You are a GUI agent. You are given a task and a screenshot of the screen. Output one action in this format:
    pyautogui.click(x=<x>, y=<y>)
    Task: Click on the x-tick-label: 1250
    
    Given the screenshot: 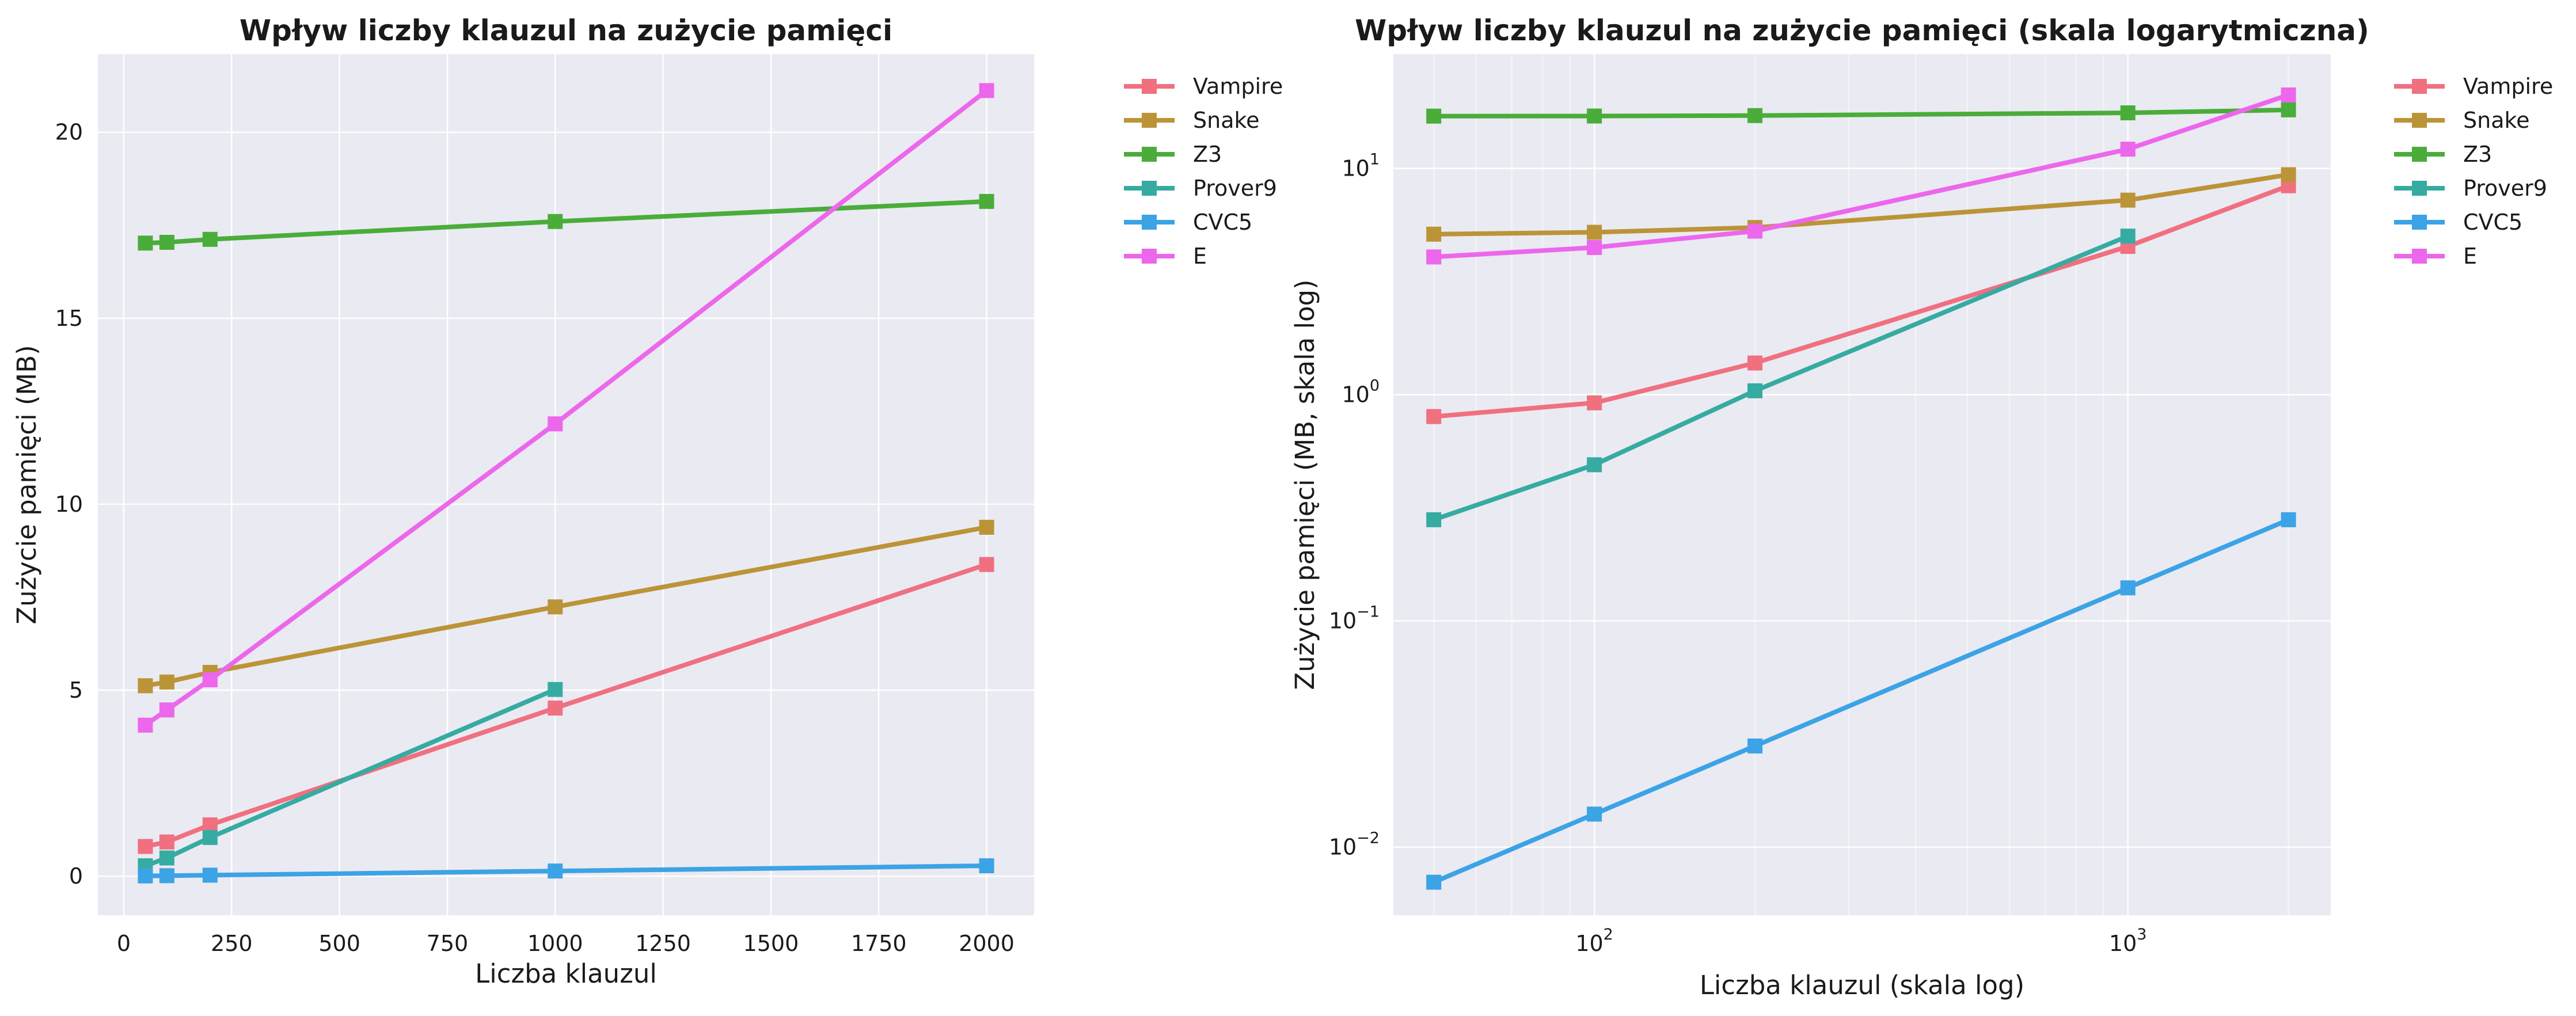 What is the action you would take?
    pyautogui.click(x=663, y=944)
    